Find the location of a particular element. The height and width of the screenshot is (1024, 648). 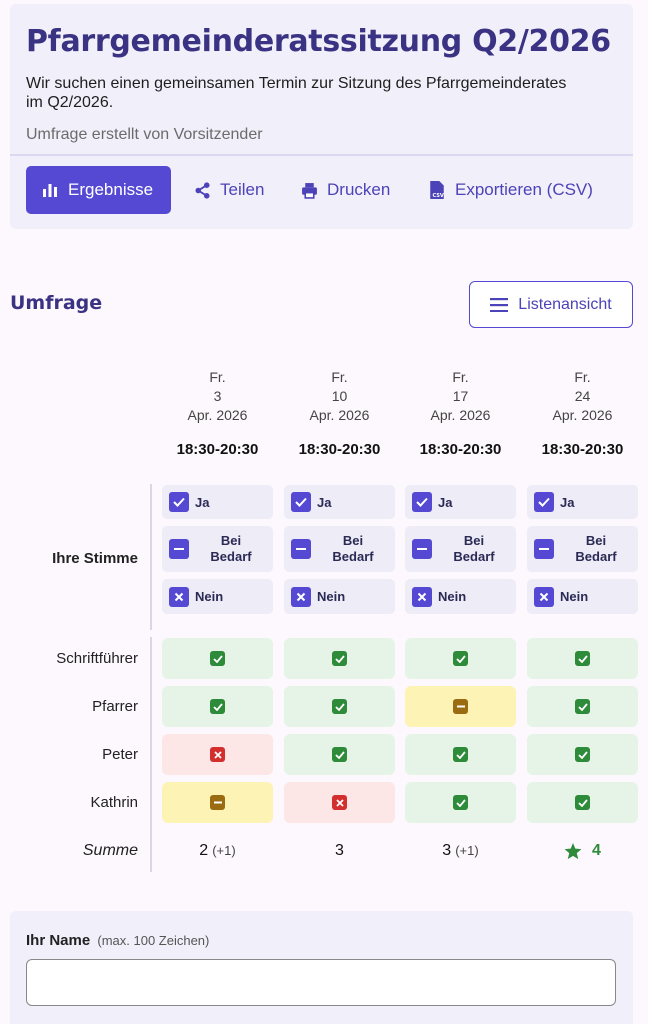

name-label-text: Ihr Name is located at coordinates (58, 940).